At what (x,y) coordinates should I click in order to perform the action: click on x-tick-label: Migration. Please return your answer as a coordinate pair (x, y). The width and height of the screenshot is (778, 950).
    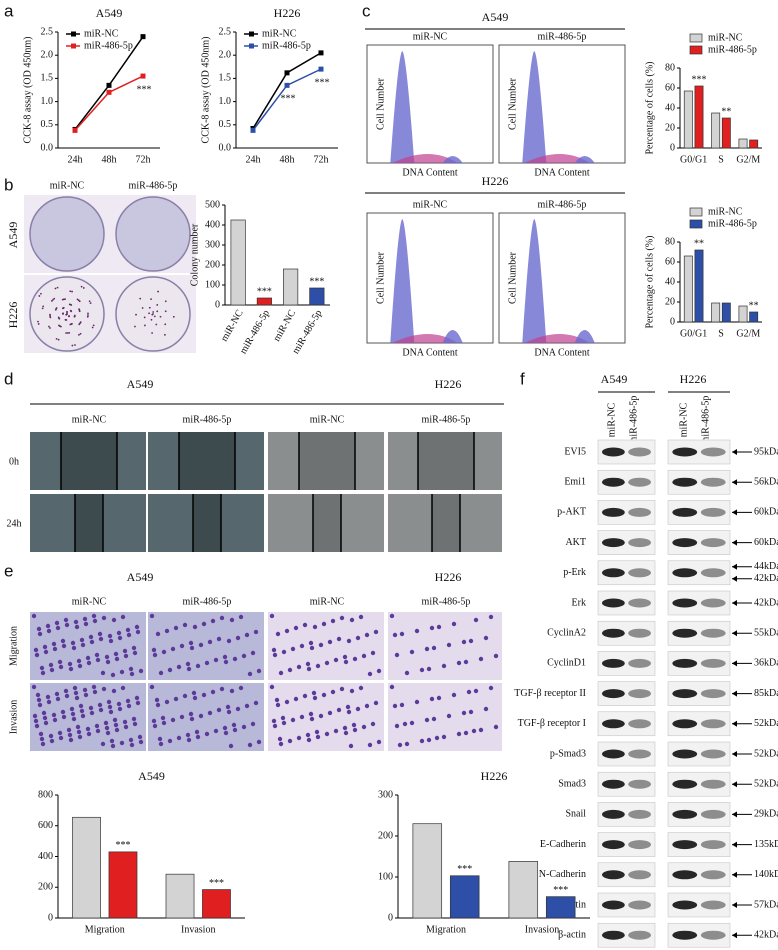
    Looking at the image, I should click on (105, 929).